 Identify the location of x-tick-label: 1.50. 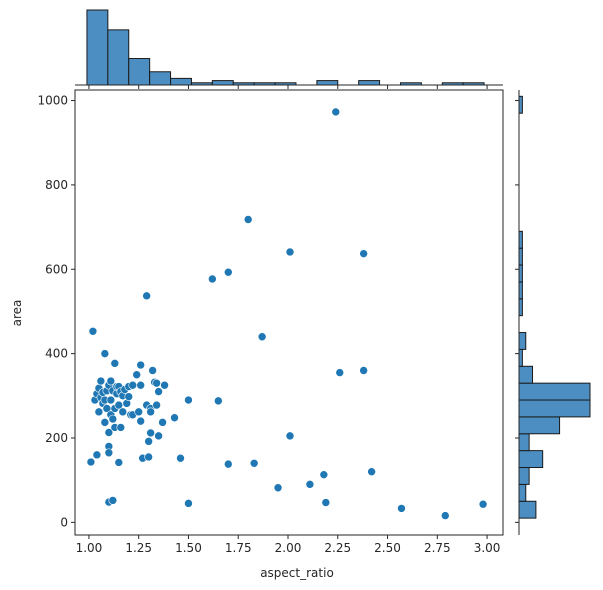
(188, 548).